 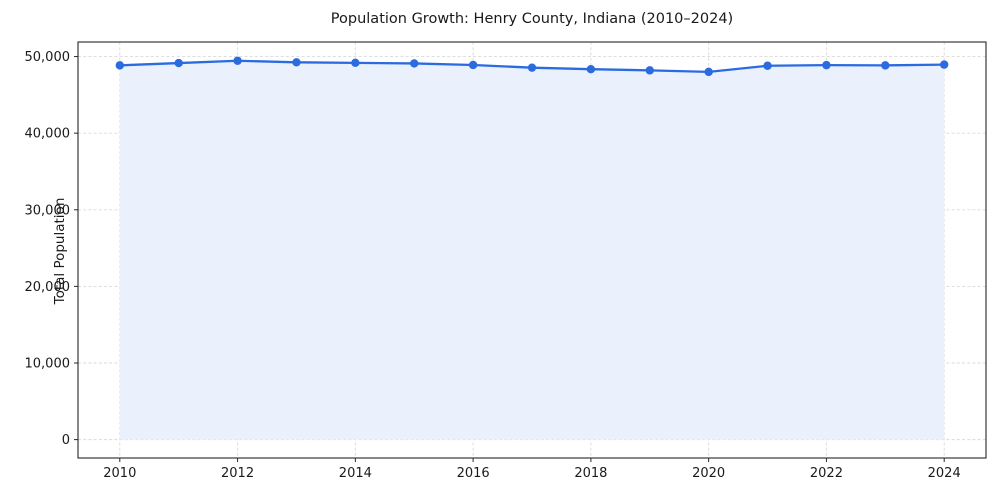 What do you see at coordinates (590, 473) in the screenshot?
I see `x-tick-label: 2018` at bounding box center [590, 473].